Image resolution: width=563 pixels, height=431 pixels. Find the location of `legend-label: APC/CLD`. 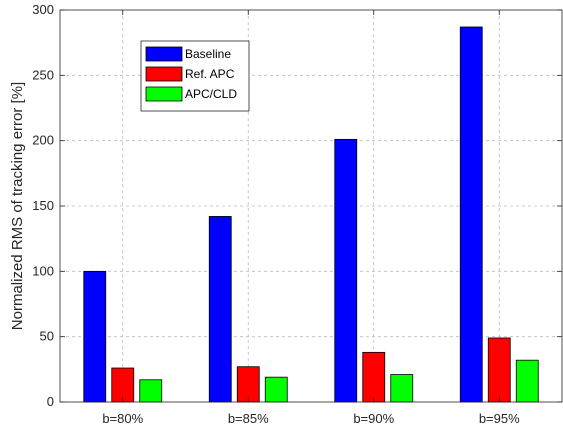

legend-label: APC/CLD is located at coordinates (211, 94).